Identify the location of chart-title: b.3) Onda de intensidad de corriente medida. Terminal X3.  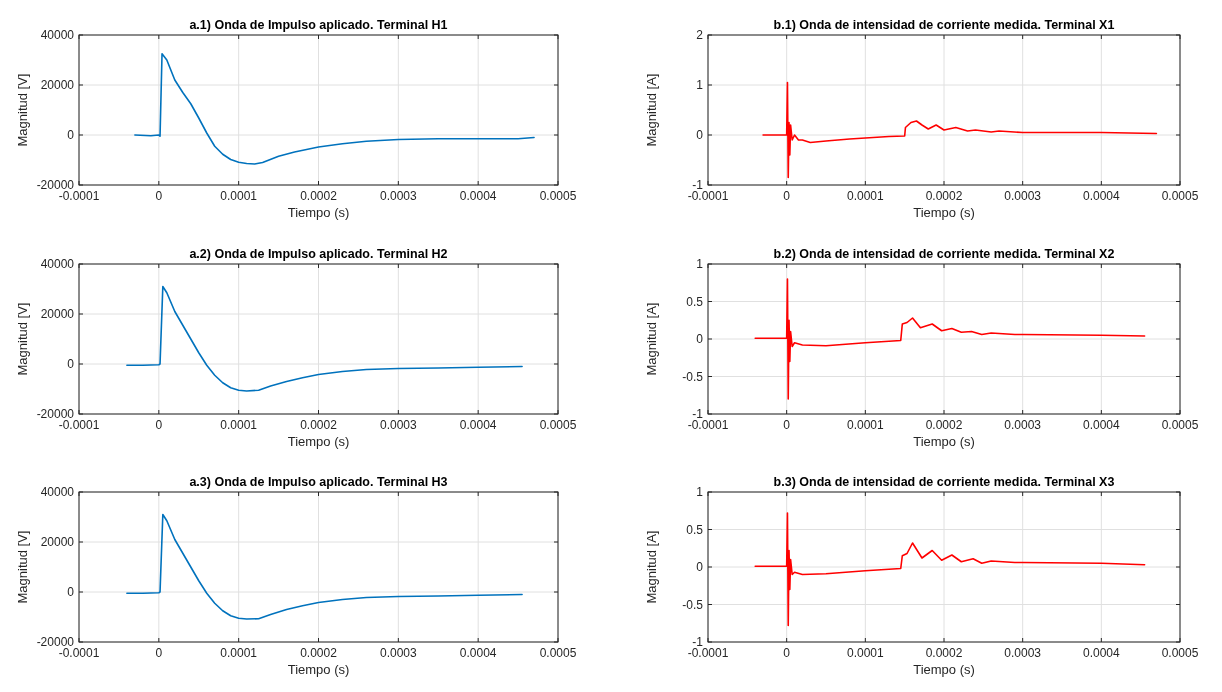
(944, 482).